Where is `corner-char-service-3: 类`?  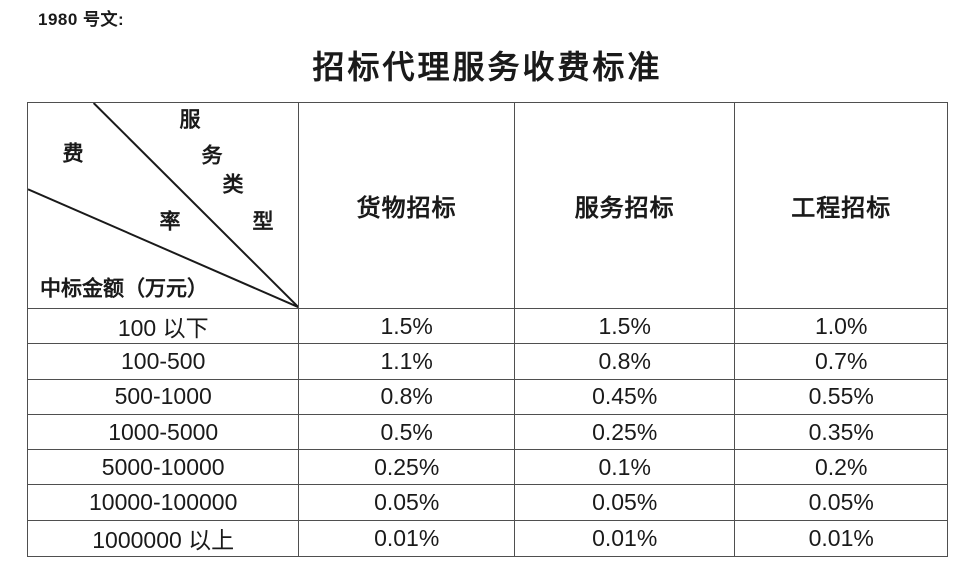
corner-char-service-3: 类 is located at coordinates (233, 184).